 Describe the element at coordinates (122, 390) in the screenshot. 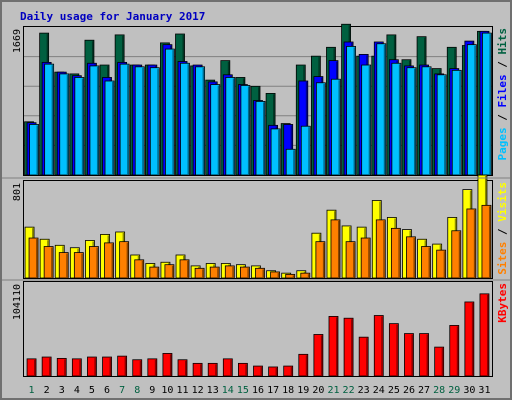

I see `day-label-7: 7` at that location.